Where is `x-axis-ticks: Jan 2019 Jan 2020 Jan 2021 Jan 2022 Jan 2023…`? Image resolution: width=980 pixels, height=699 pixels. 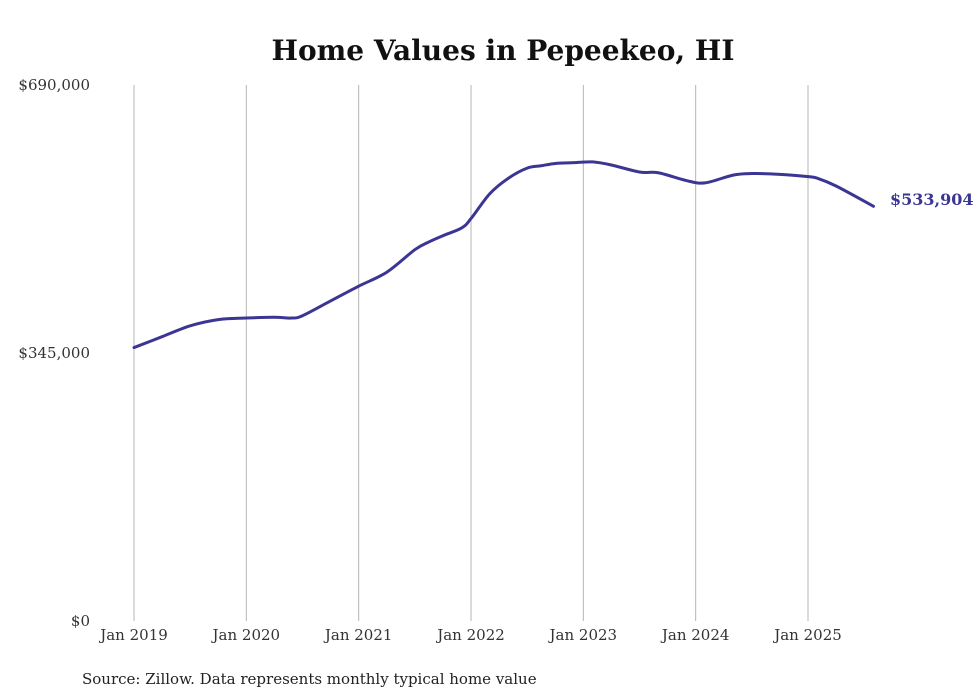 x-axis-ticks: Jan 2019 Jan 2020 Jan 2021 Jan 2022 Jan 2023… is located at coordinates (470, 635).